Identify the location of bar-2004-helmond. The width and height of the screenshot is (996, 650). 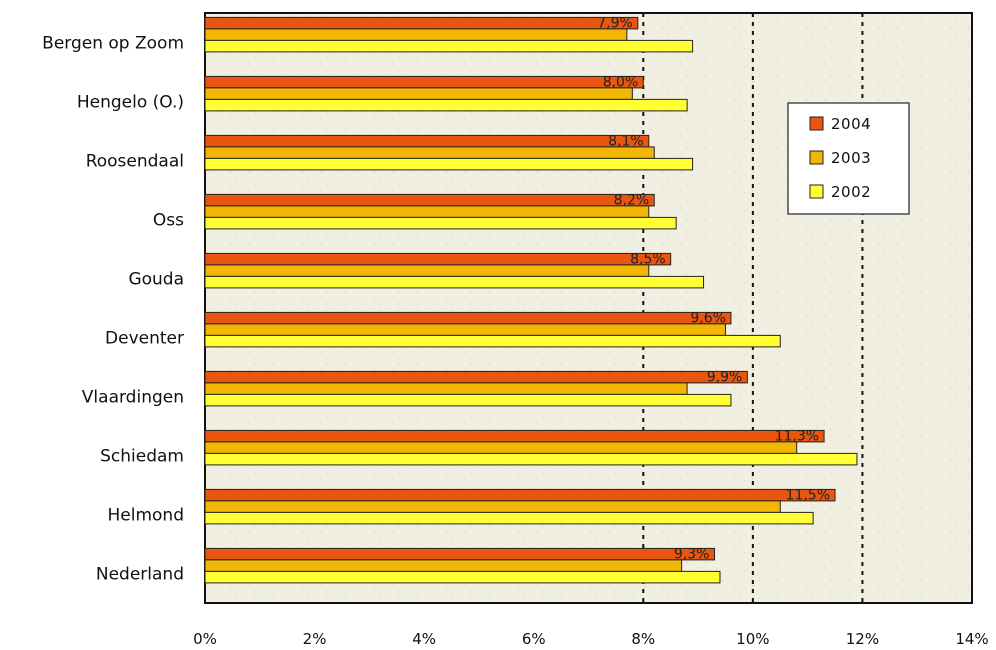
(520, 495).